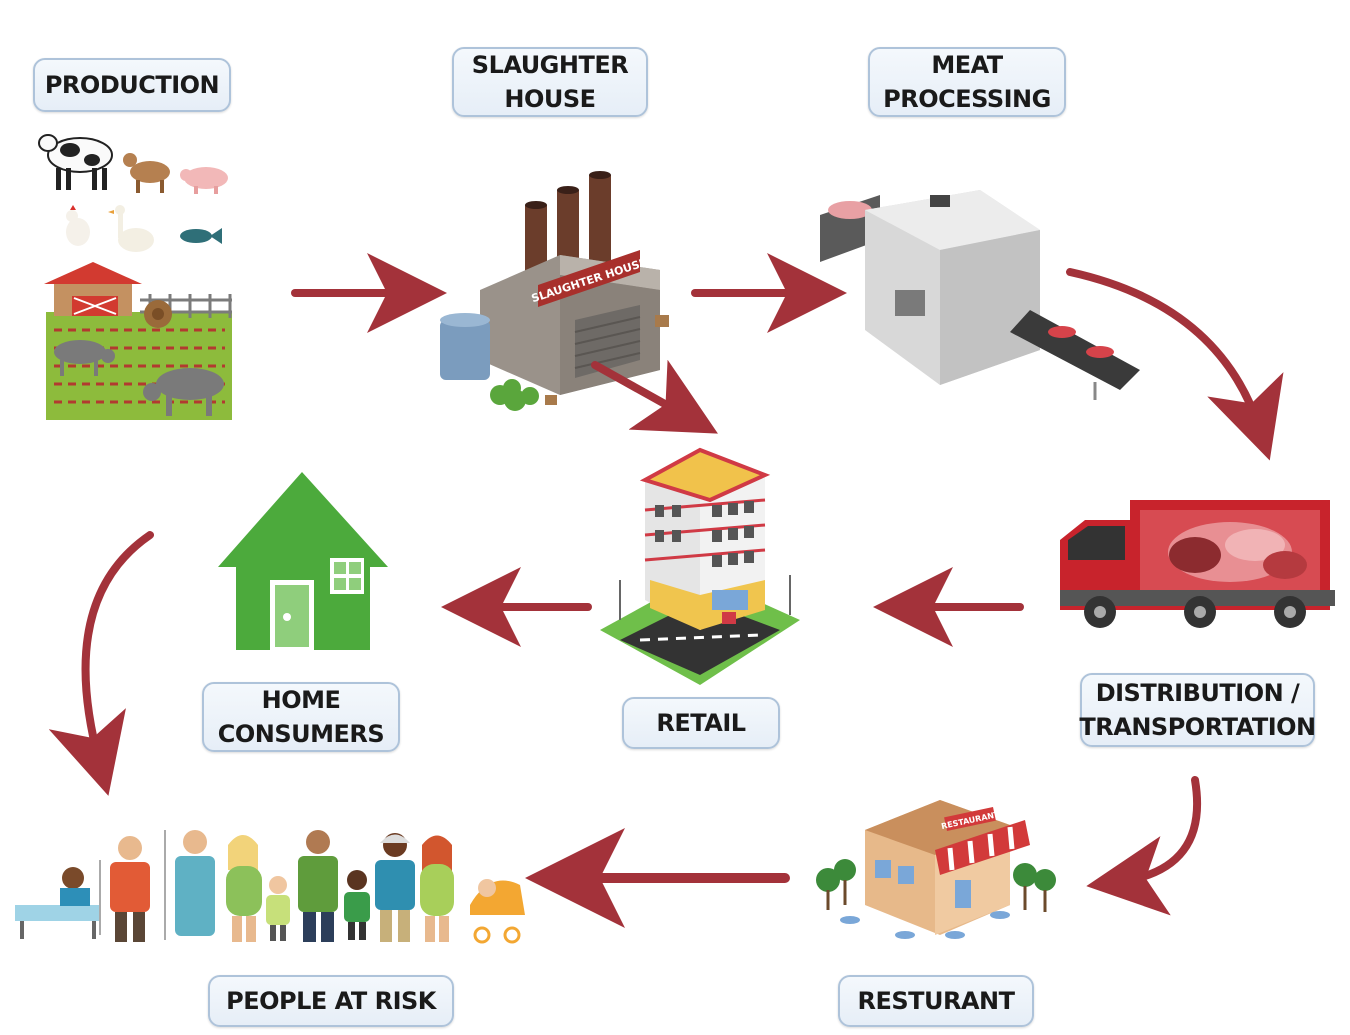 The height and width of the screenshot is (1035, 1350). I want to click on people-at-risk-label: PEOPLE AT RISK, so click(331, 1001).